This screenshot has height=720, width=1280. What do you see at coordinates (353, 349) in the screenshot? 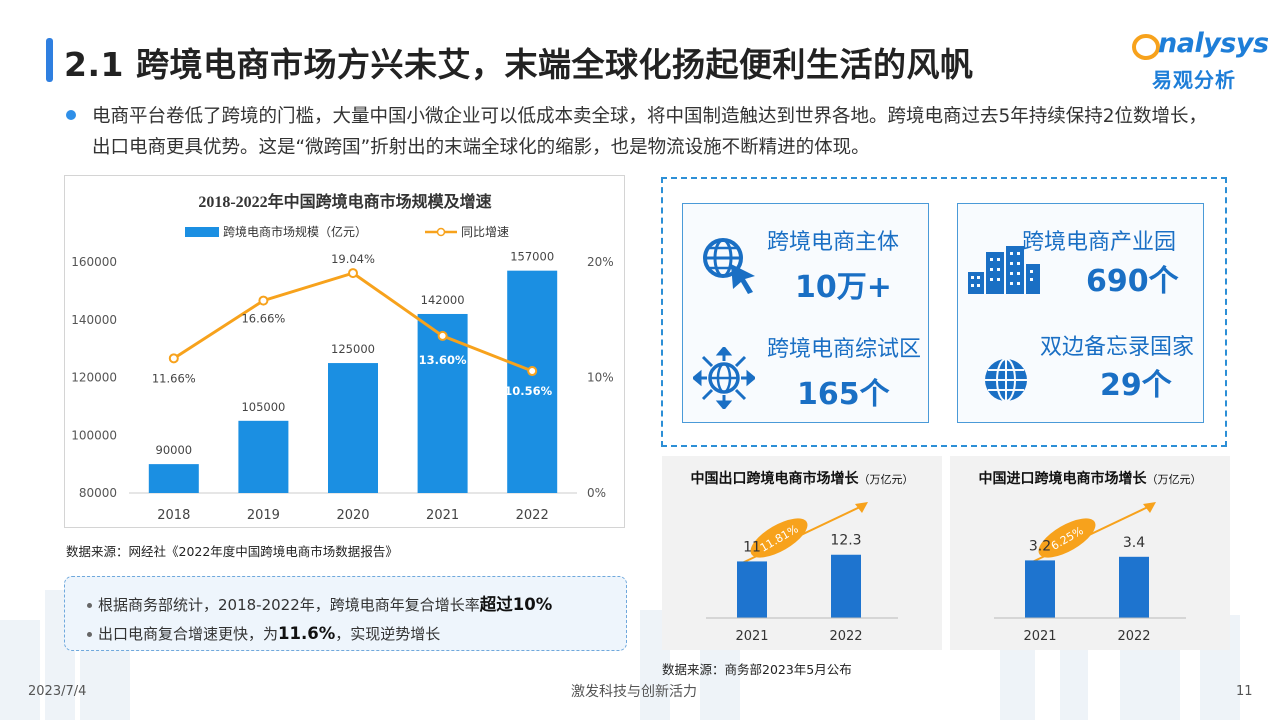
I see `bar-value-label: 125000` at bounding box center [353, 349].